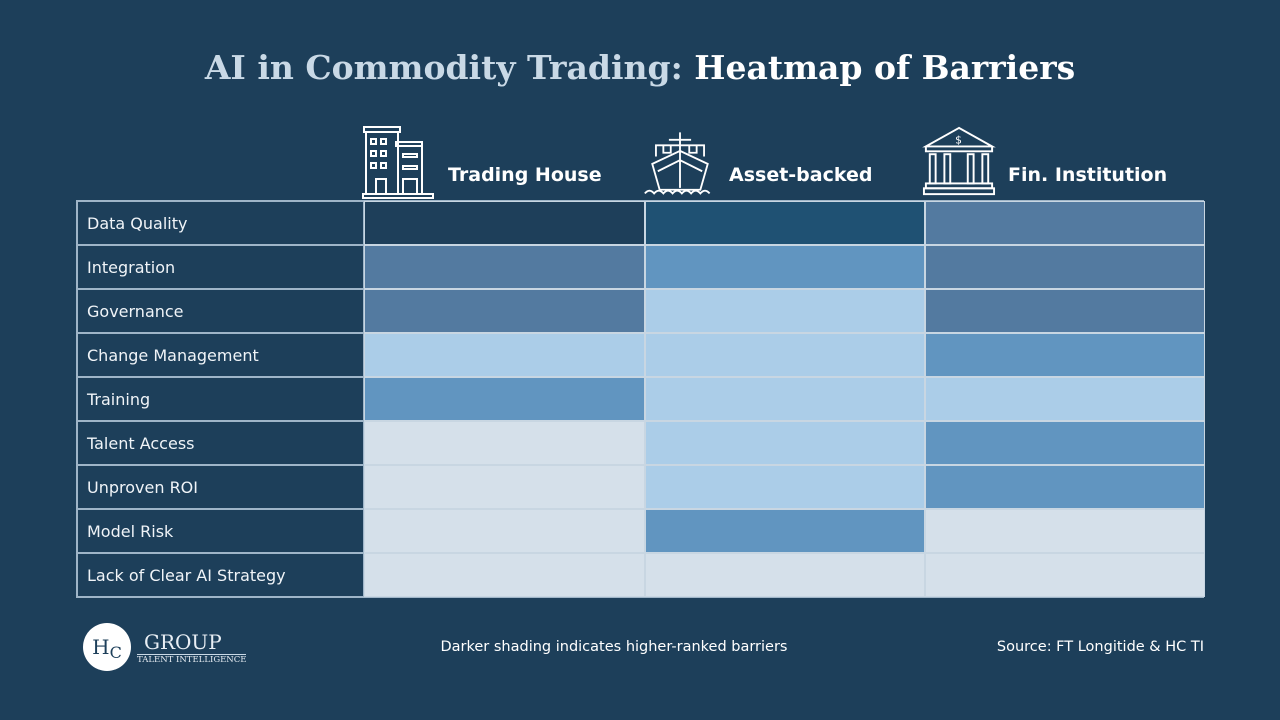 This screenshot has width=1280, height=720. I want to click on column-header-asset-backed: Asset-backed, so click(757, 162).